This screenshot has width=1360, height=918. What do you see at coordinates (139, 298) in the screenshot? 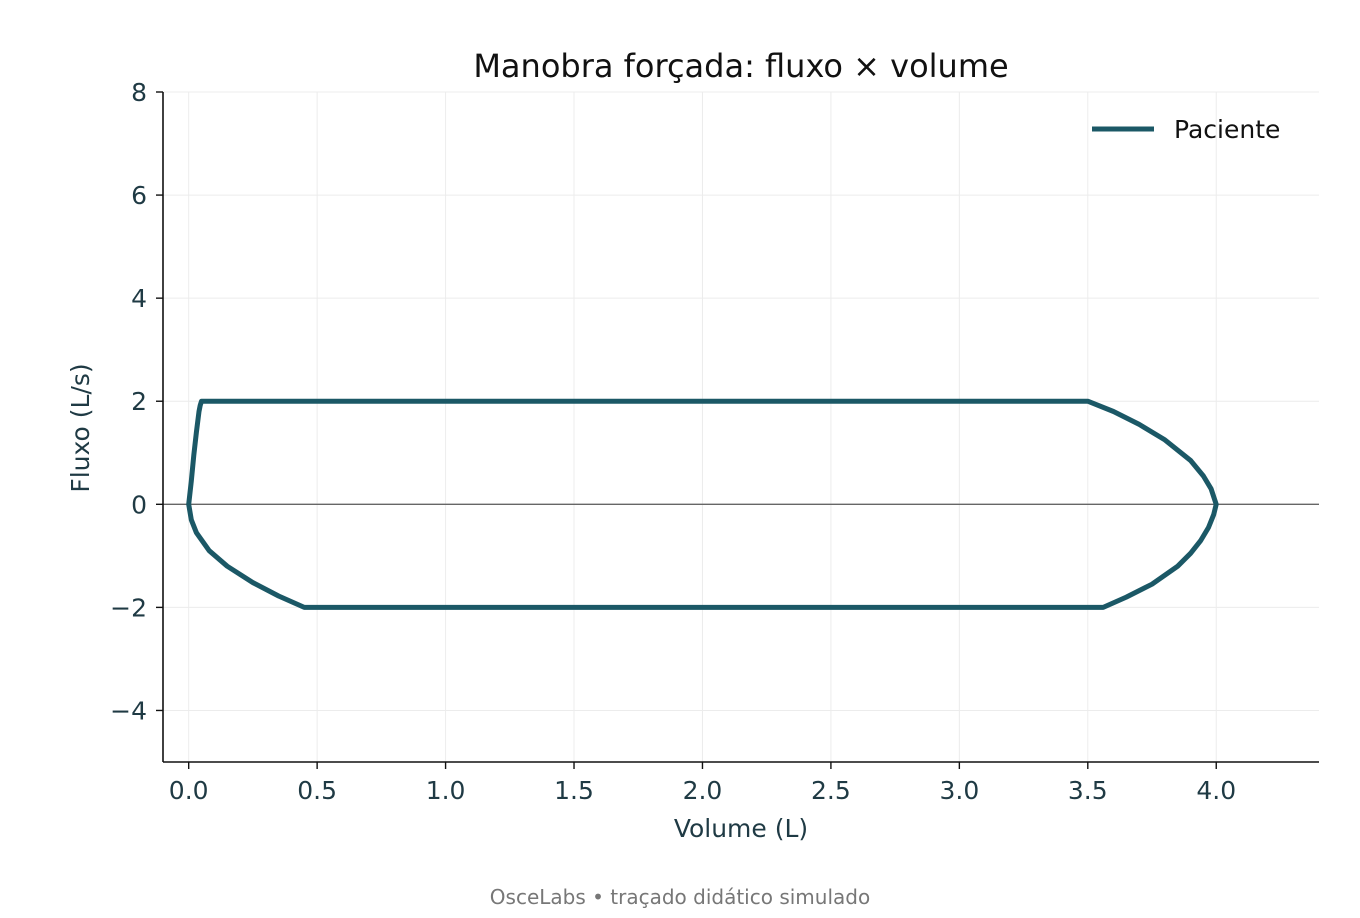
I see `y-tick-label: 4` at bounding box center [139, 298].